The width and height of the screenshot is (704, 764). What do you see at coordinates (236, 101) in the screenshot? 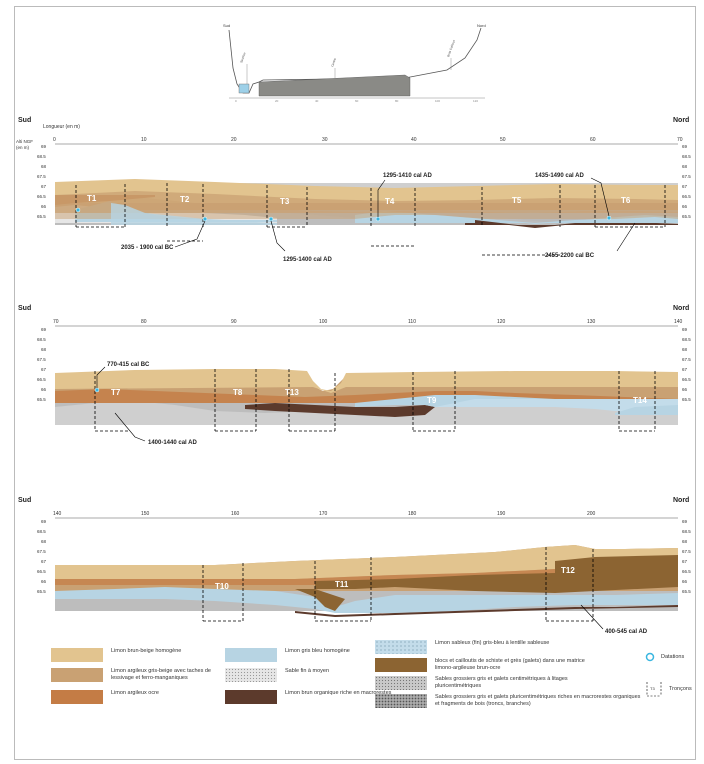
I see `svg-text: 0` at bounding box center [236, 101].